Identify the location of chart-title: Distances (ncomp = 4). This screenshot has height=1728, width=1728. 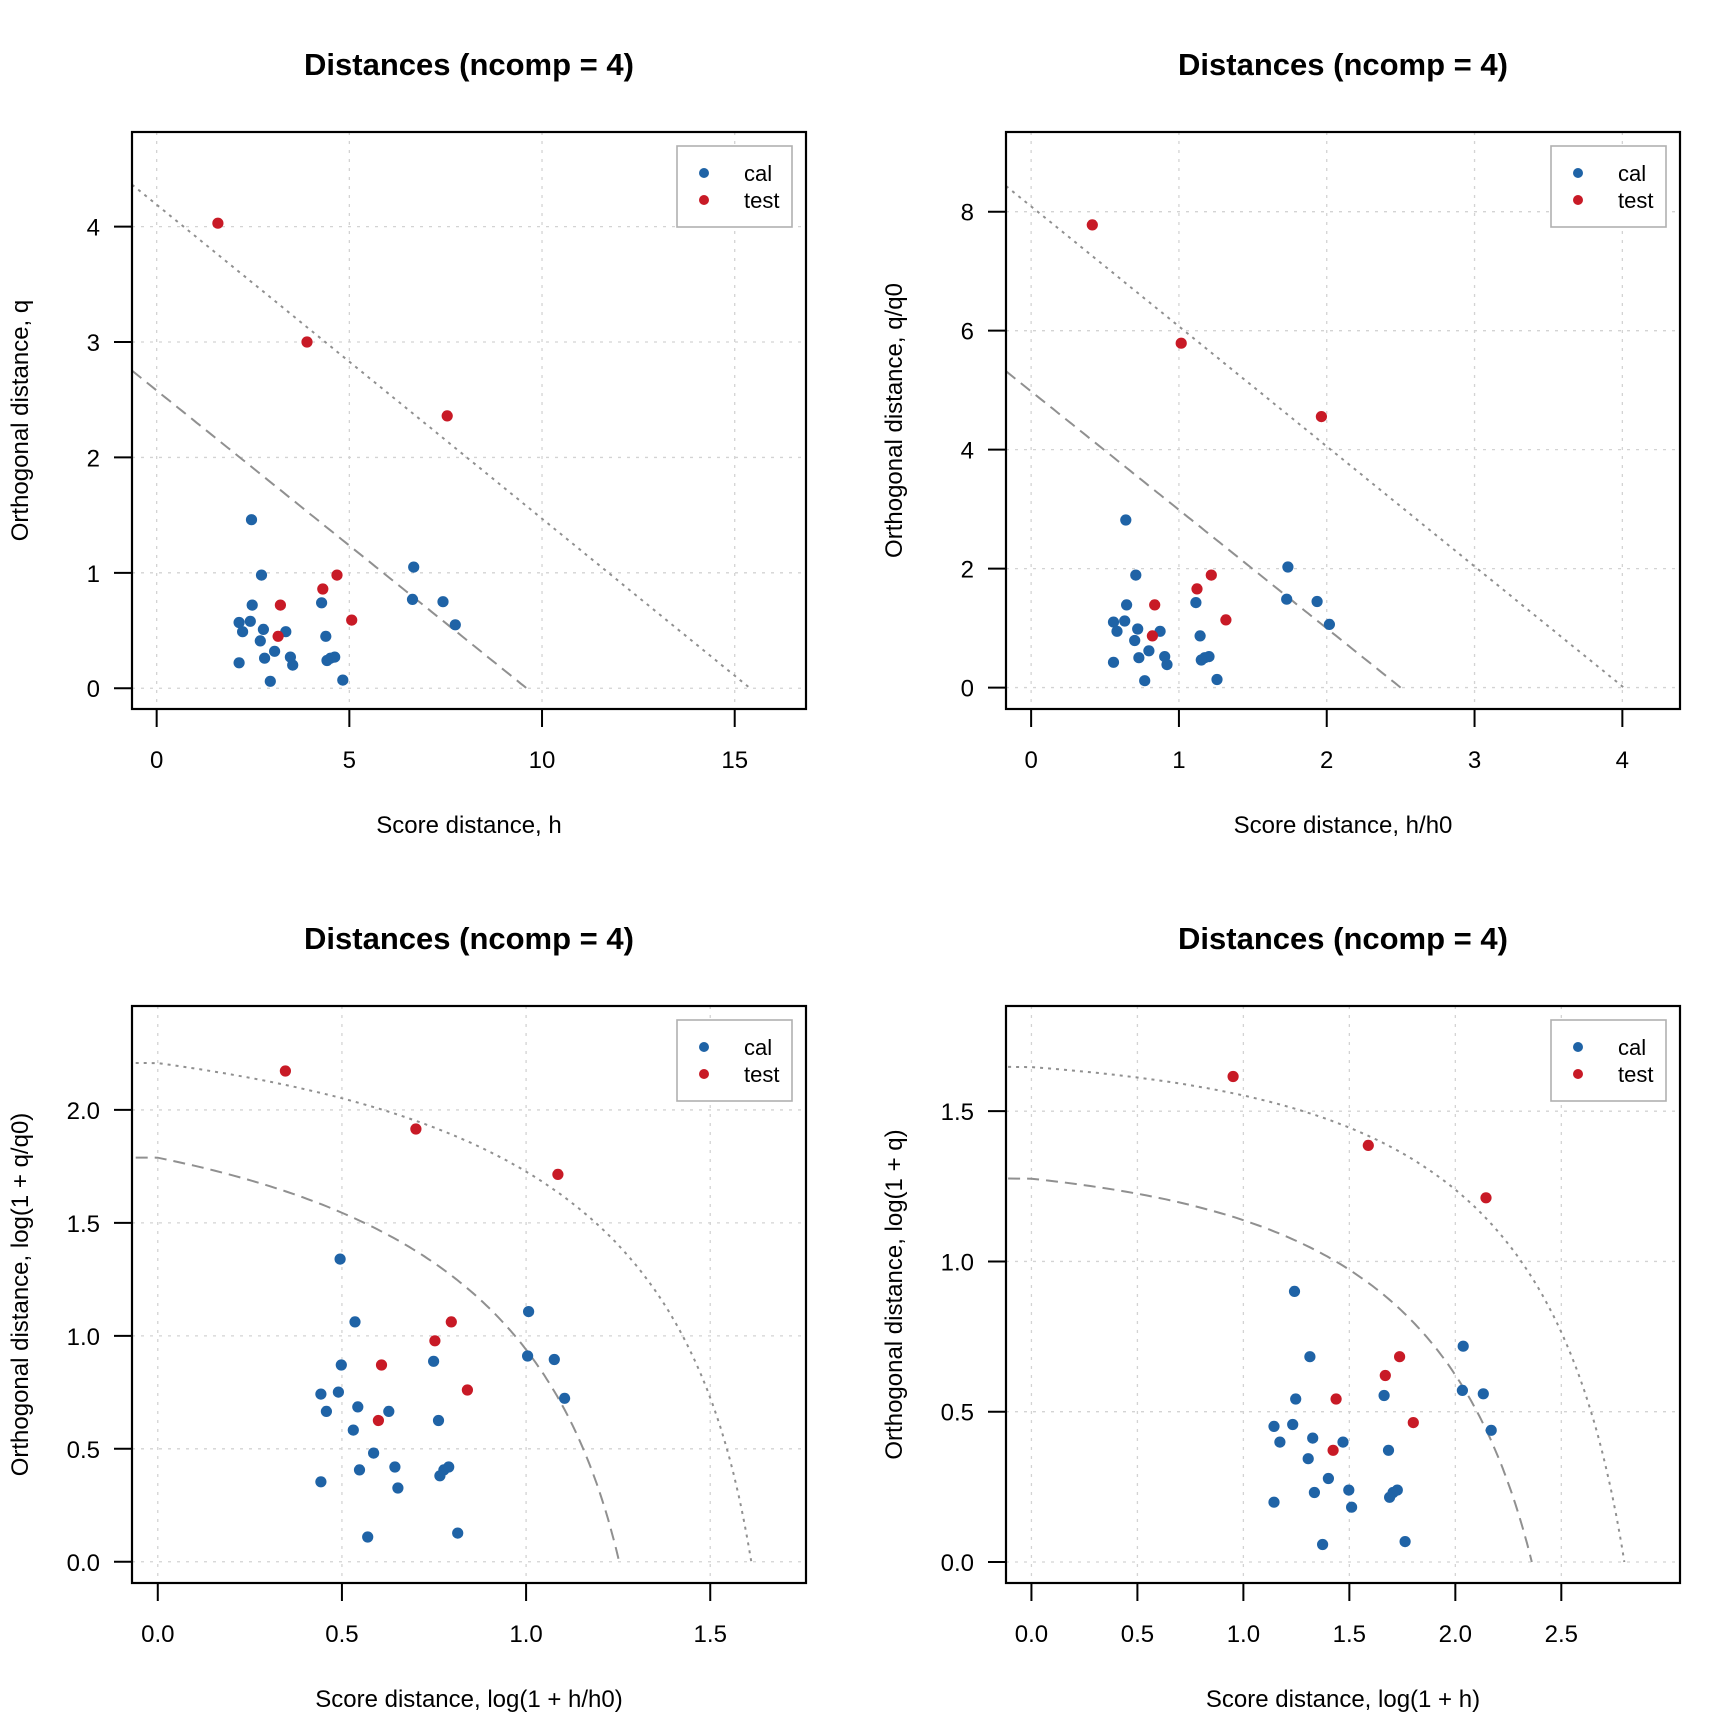
(1343, 64).